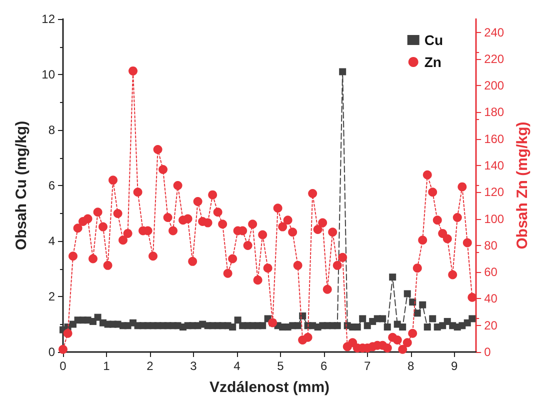  What do you see at coordinates (433, 62) in the screenshot?
I see `legend-label: Zn` at bounding box center [433, 62].